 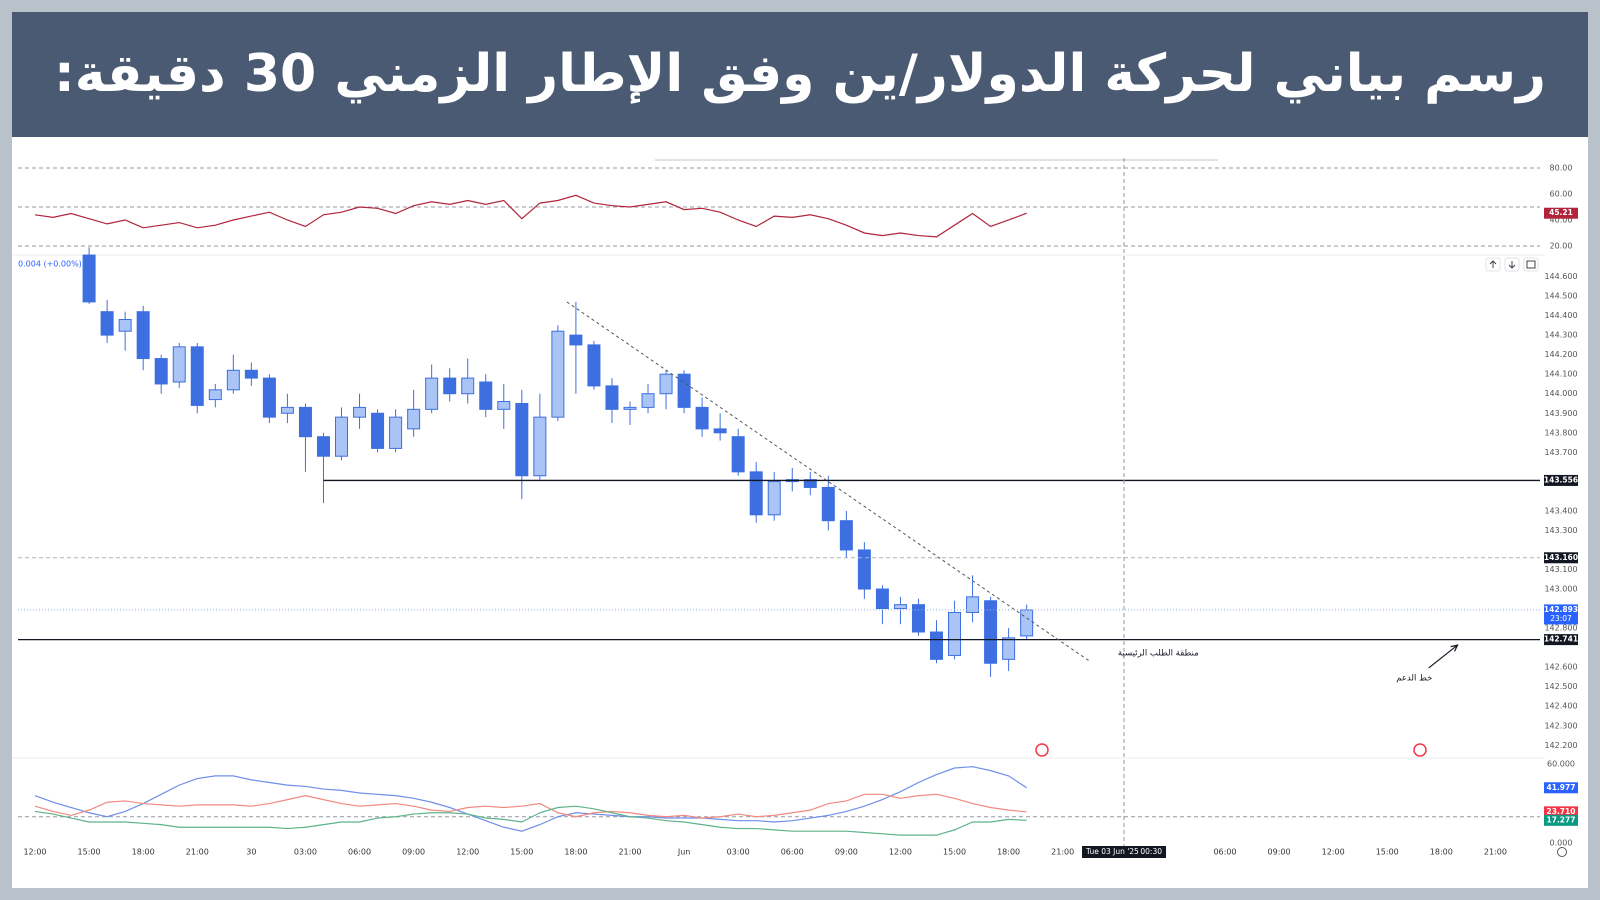 I want to click on crosshair-time: 00:30, so click(x=1151, y=851).